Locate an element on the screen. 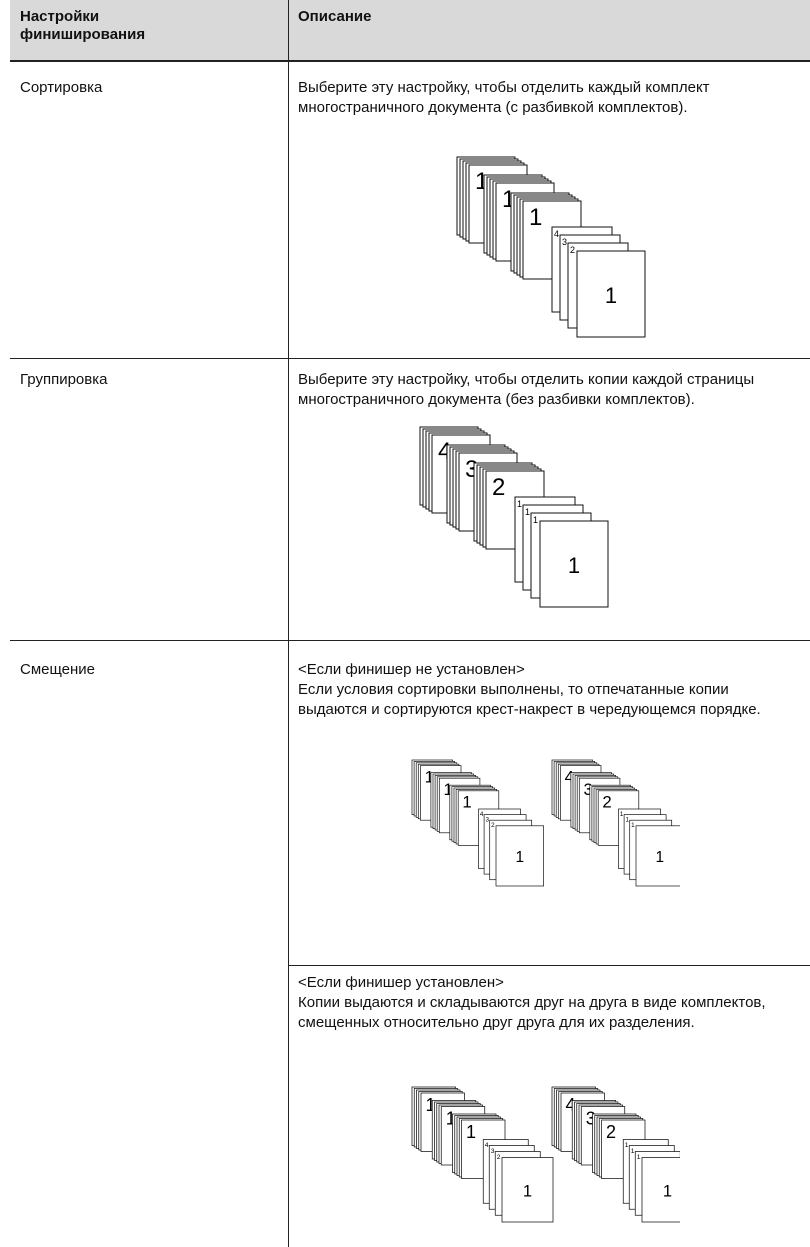 The image size is (810, 1247). header-rule is located at coordinates (410, 61).